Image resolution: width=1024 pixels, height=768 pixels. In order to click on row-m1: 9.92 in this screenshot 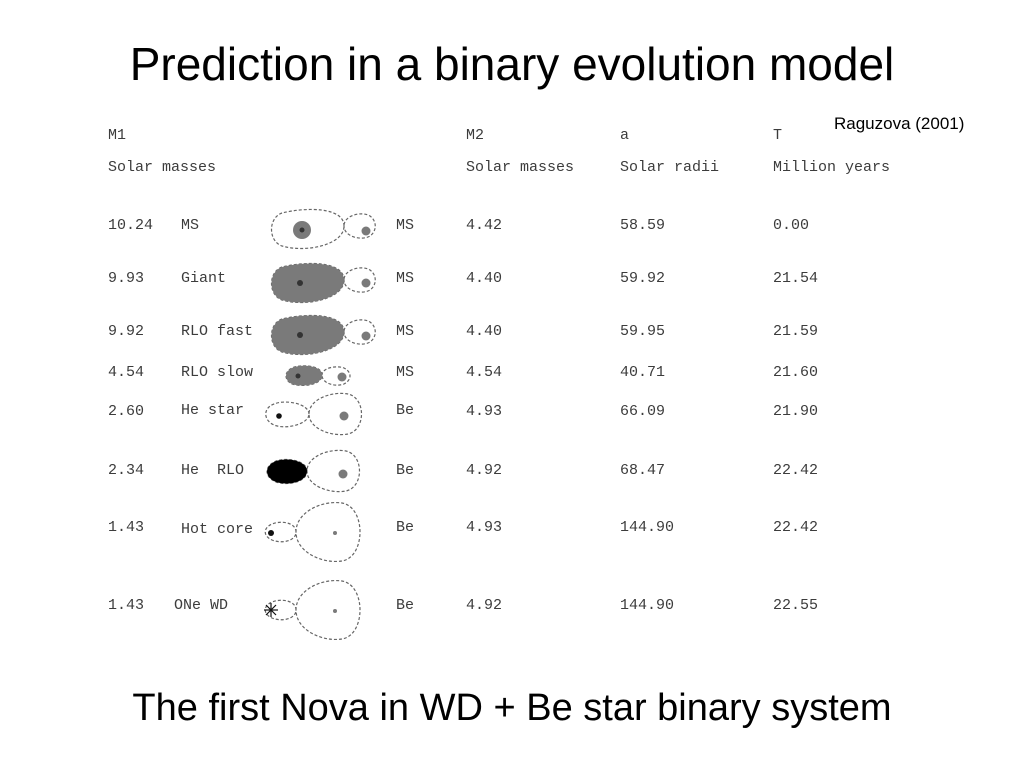, I will do `click(126, 331)`.